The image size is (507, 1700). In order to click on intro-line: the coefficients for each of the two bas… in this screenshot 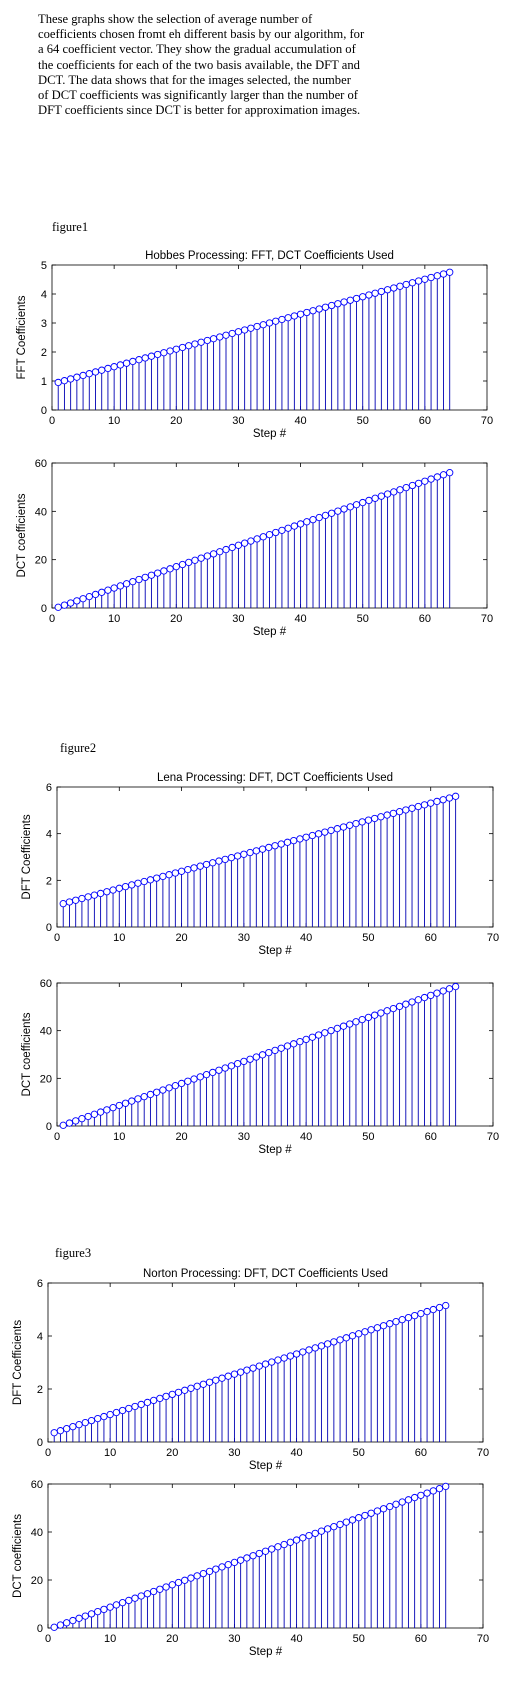, I will do `click(199, 64)`.